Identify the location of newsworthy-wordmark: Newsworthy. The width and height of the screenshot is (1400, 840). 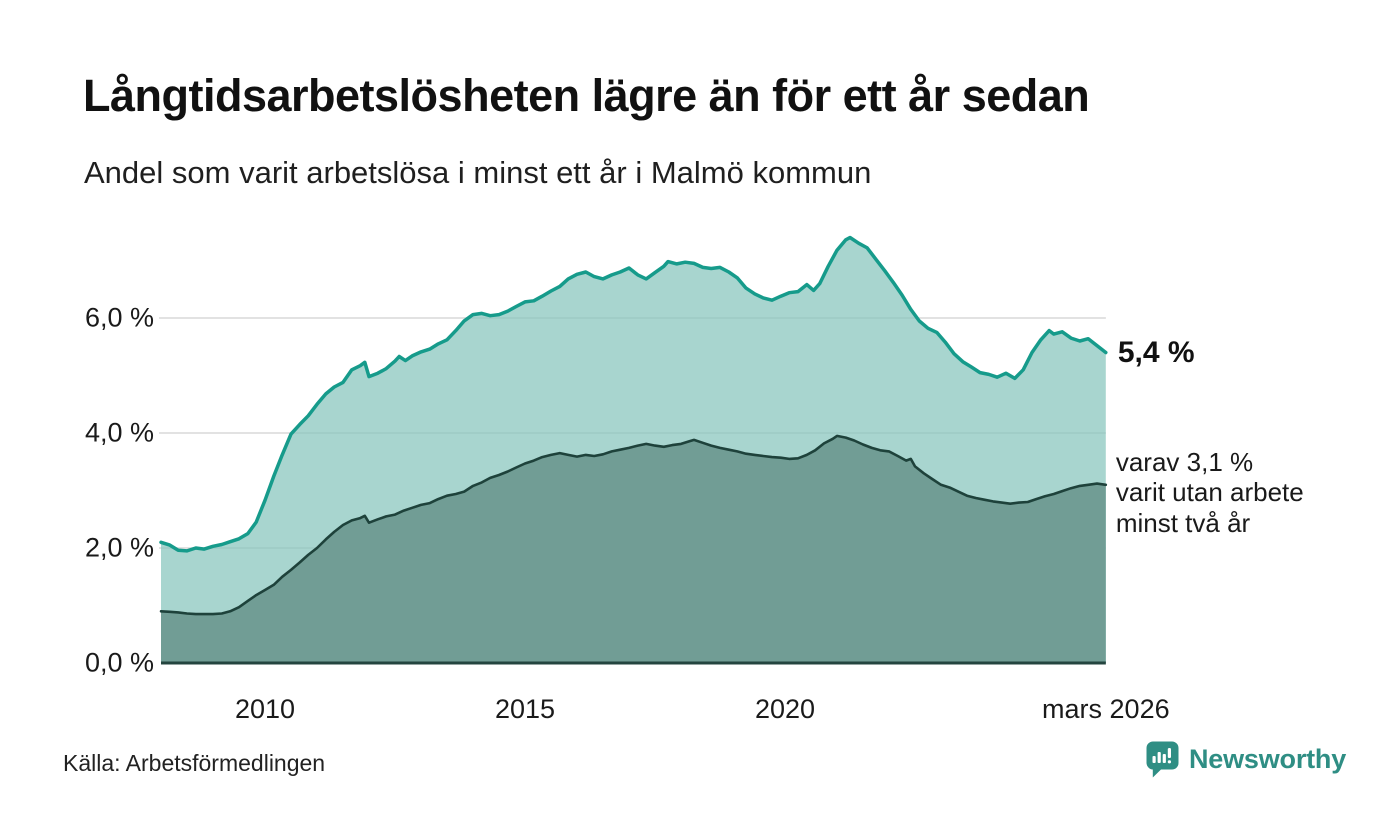
(1268, 759).